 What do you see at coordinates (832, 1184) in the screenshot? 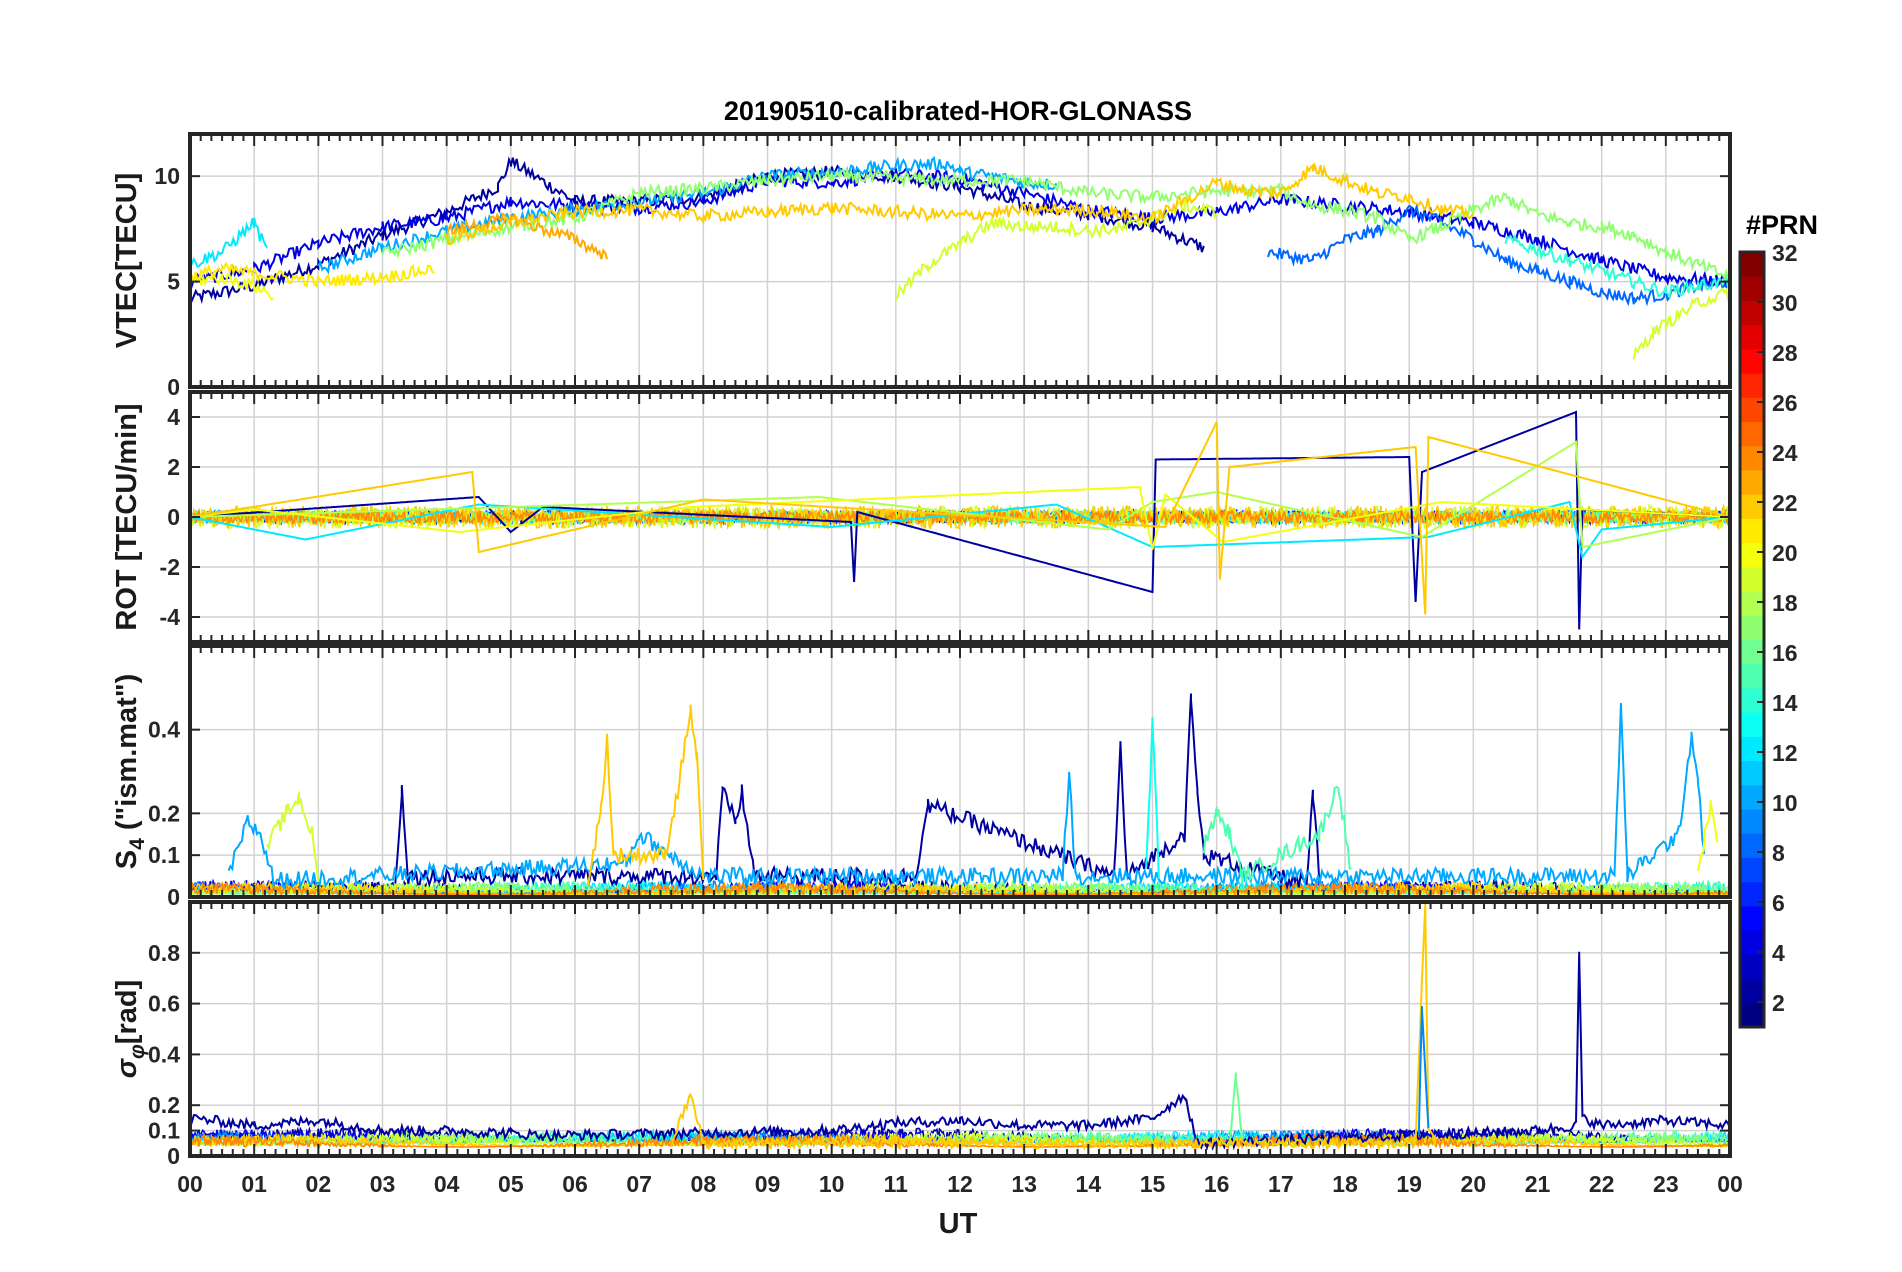
I see `x-tick-label: 10` at bounding box center [832, 1184].